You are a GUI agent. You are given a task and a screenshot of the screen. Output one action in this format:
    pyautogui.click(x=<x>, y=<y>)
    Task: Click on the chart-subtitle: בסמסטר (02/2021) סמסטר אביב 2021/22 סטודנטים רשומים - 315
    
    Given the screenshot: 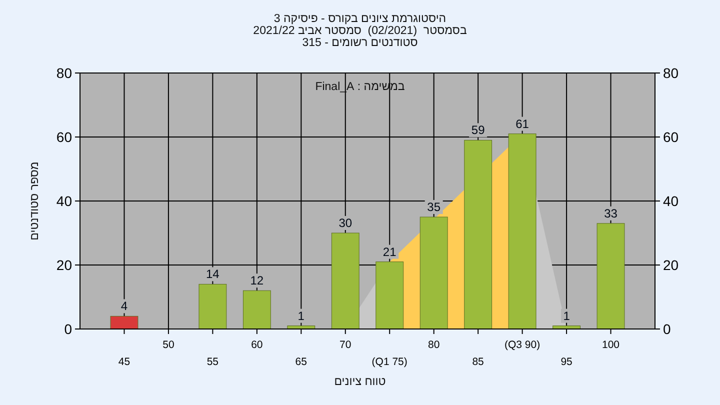 What is the action you would take?
    pyautogui.click(x=360, y=37)
    